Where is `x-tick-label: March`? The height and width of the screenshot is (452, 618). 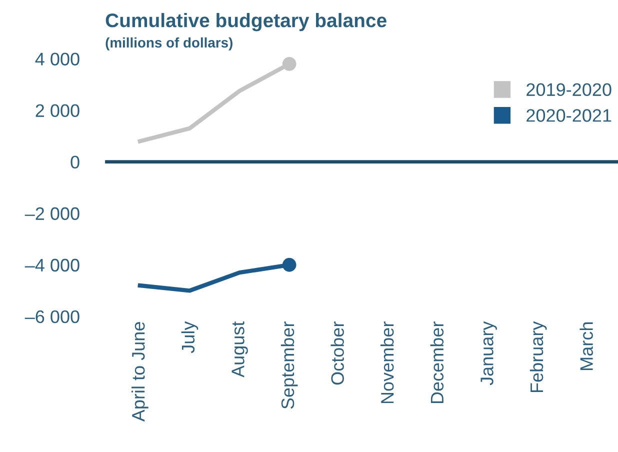 x-tick-label: March is located at coordinates (586, 346).